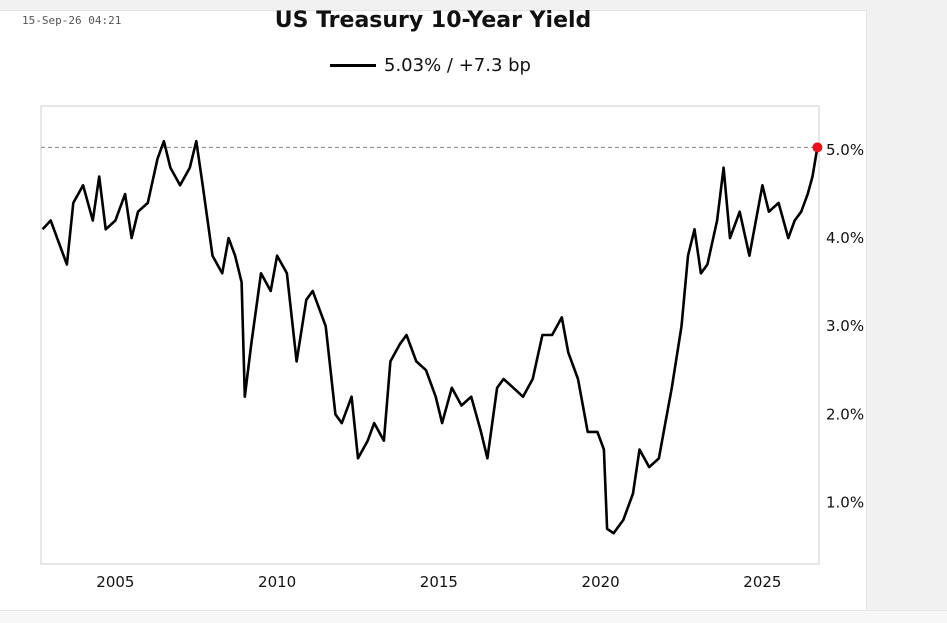 Image resolution: width=947 pixels, height=623 pixels. What do you see at coordinates (72, 20) in the screenshot?
I see `timestamp: 15-Sep-26 04:21` at bounding box center [72, 20].